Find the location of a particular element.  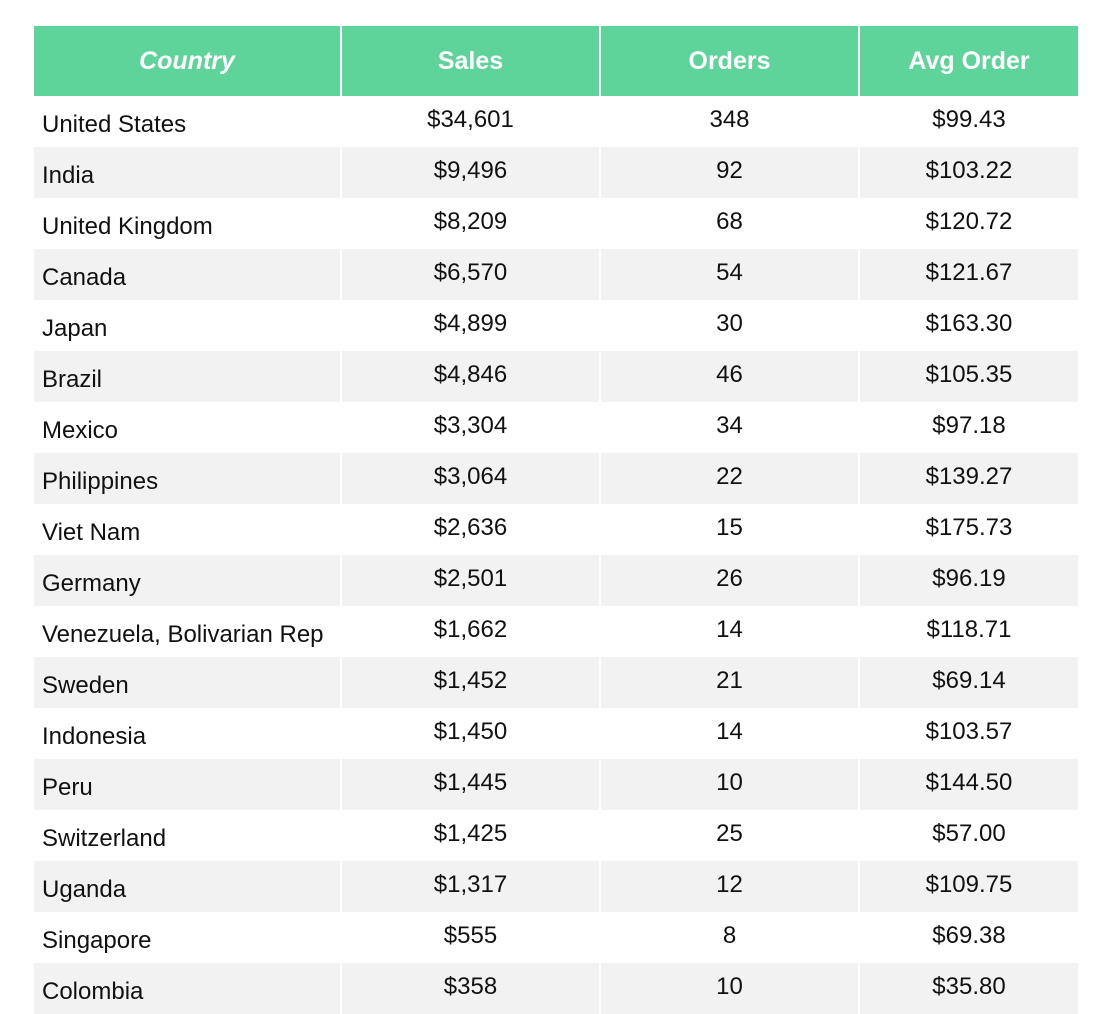

table-row: United States $34,601 348 $99.43 is located at coordinates (556, 121).